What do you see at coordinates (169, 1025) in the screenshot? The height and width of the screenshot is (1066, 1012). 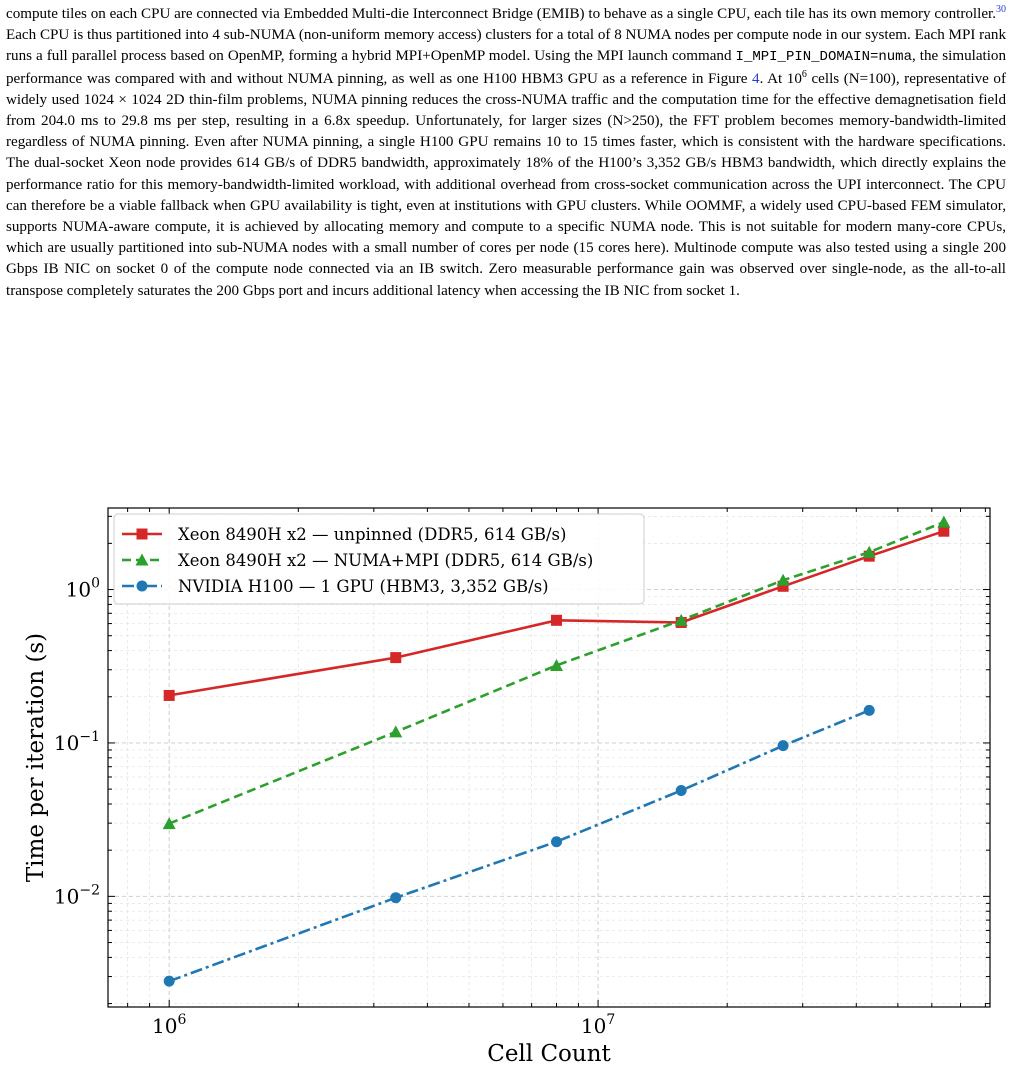 I see `x-tick-label: 10⁶` at bounding box center [169, 1025].